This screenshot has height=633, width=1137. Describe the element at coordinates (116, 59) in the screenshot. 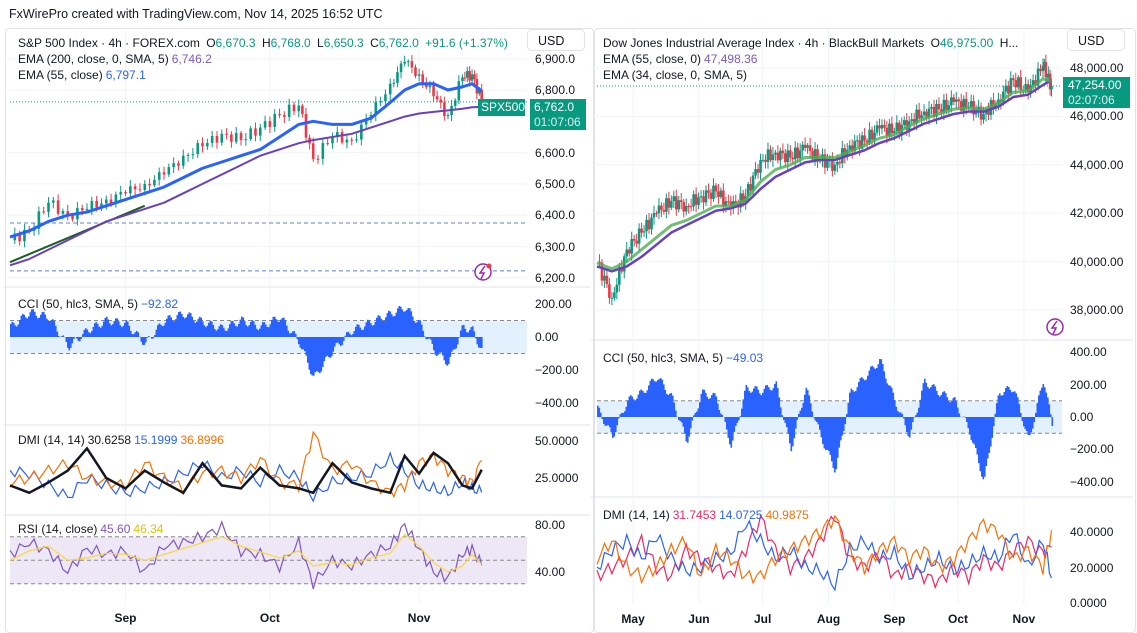

I see `ema200-legend: EMA (200, close, 0, SMA, 5)6,746.2` at that location.